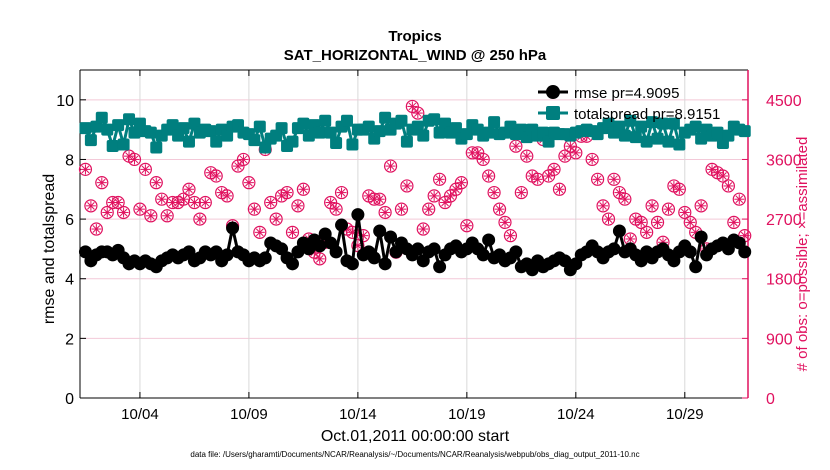 This screenshot has width=830, height=470. Describe the element at coordinates (784, 280) in the screenshot. I see `y2-tick-label: 1800` at that location.